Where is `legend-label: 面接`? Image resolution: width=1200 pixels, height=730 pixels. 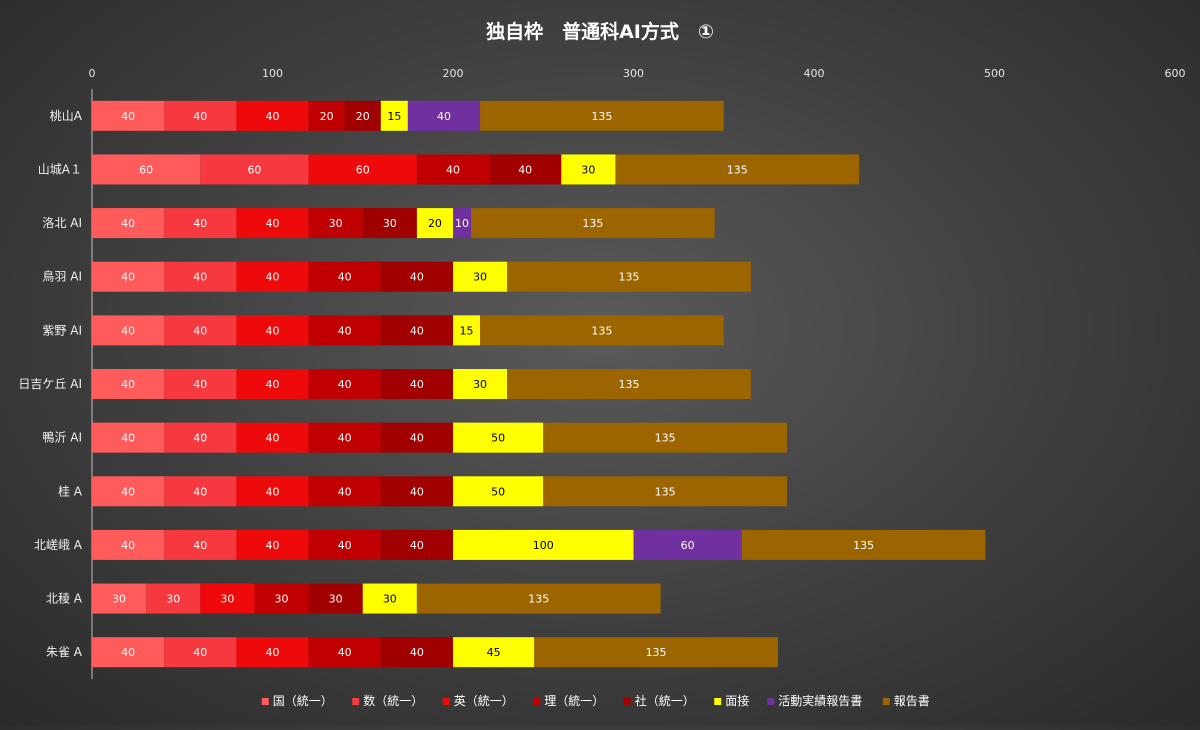 legend-label: 面接 is located at coordinates (737, 700).